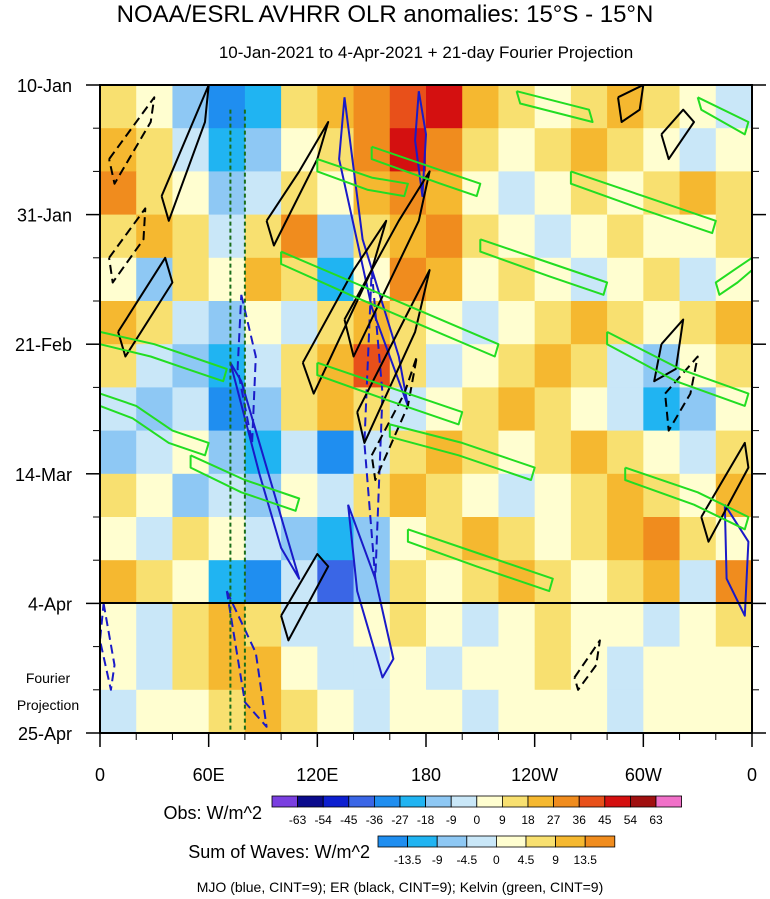  Describe the element at coordinates (643, 775) in the screenshot. I see `x-tick-label-5: 60W` at that location.